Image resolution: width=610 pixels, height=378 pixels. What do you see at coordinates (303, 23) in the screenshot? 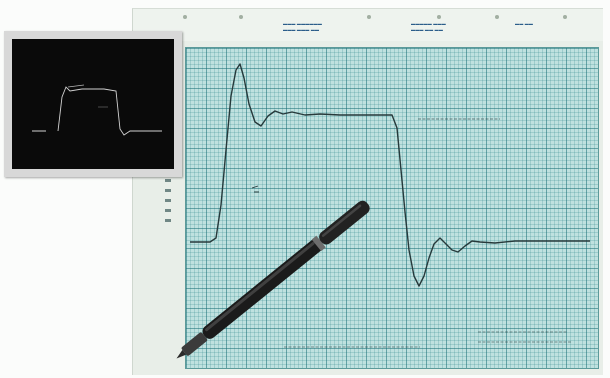
I see `header-illegible-text: ▬▬▬ ▬▬▬▬▬▬` at bounding box center [303, 23].